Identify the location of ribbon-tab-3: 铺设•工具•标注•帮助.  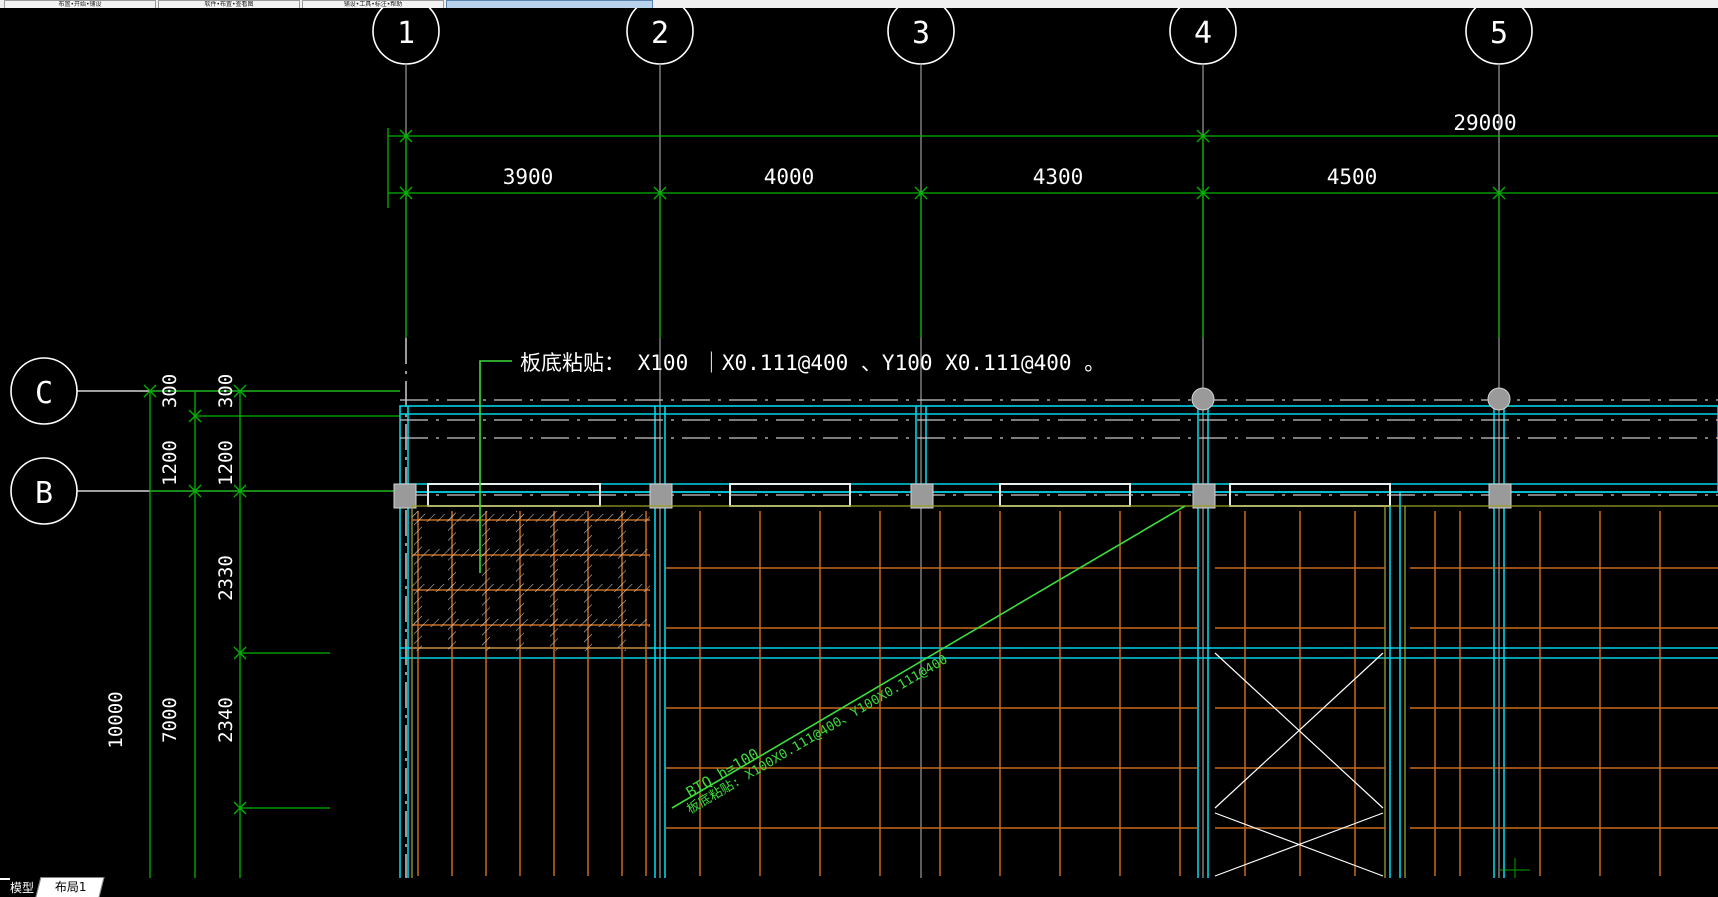
(373, 4).